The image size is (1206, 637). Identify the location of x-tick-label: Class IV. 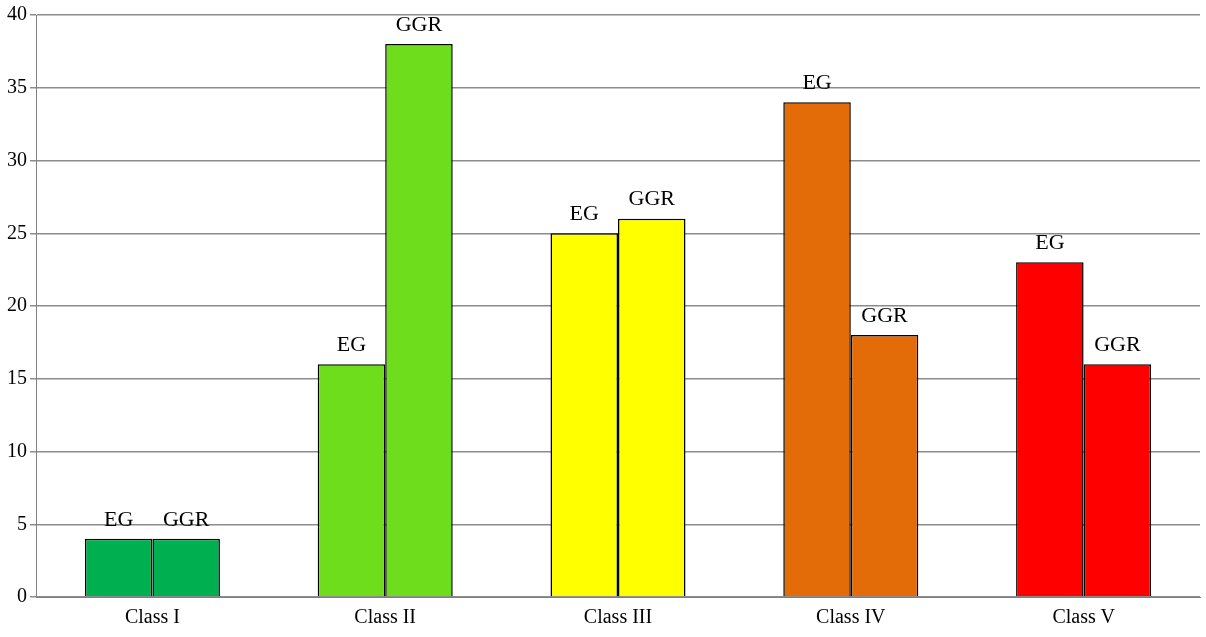
(851, 616).